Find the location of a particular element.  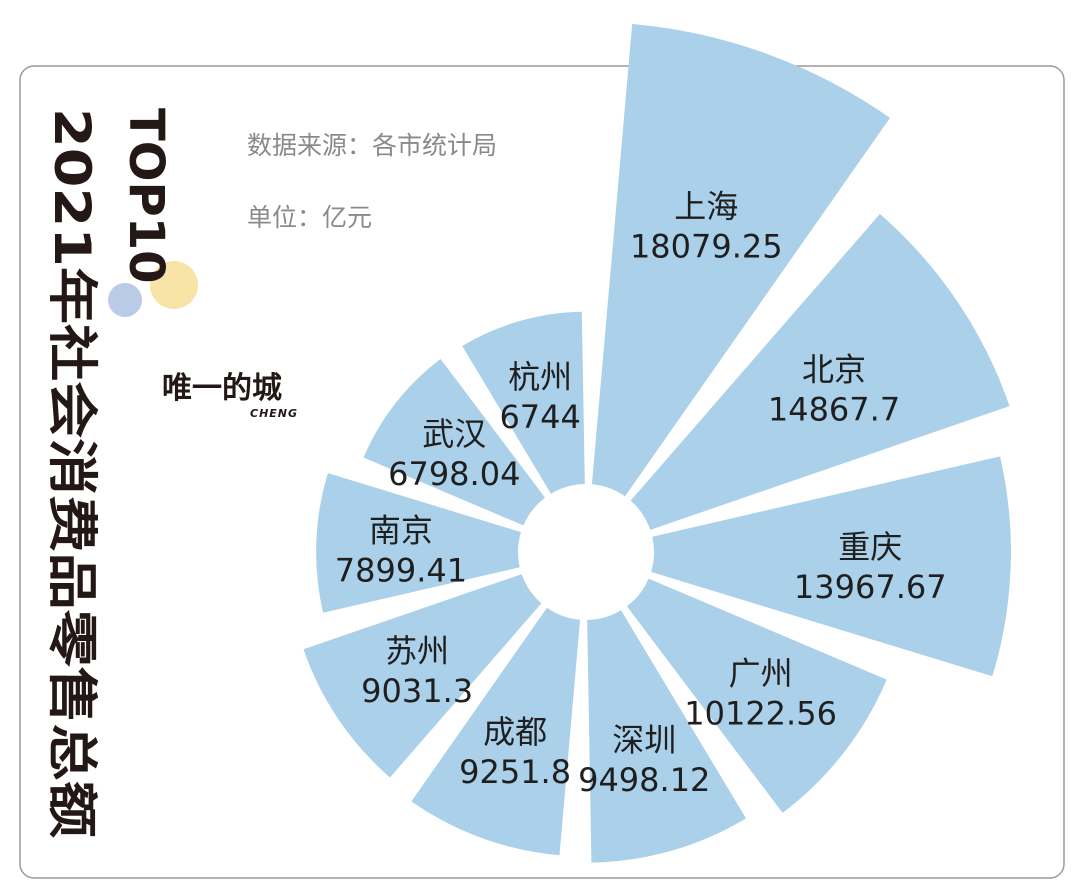

center-hole is located at coordinates (586, 552).